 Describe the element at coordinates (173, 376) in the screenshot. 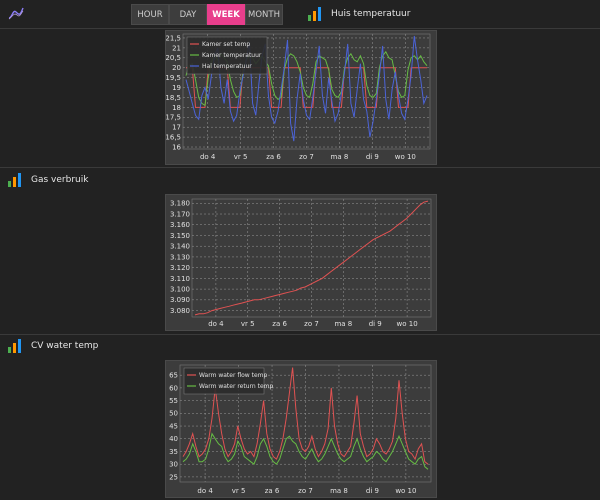

I see `y-tick-label: 65` at that location.